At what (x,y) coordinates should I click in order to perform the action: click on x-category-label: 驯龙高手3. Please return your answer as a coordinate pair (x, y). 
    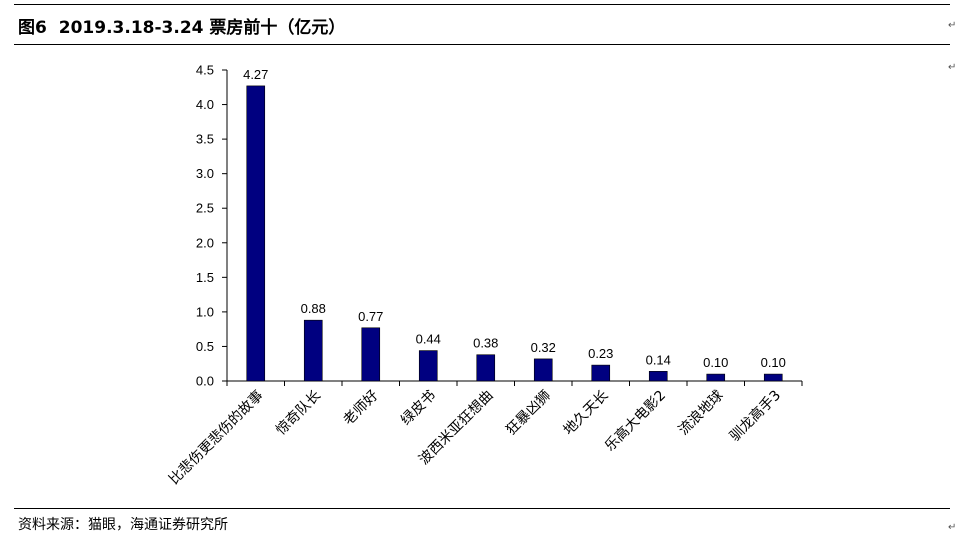
    Looking at the image, I should click on (755, 416).